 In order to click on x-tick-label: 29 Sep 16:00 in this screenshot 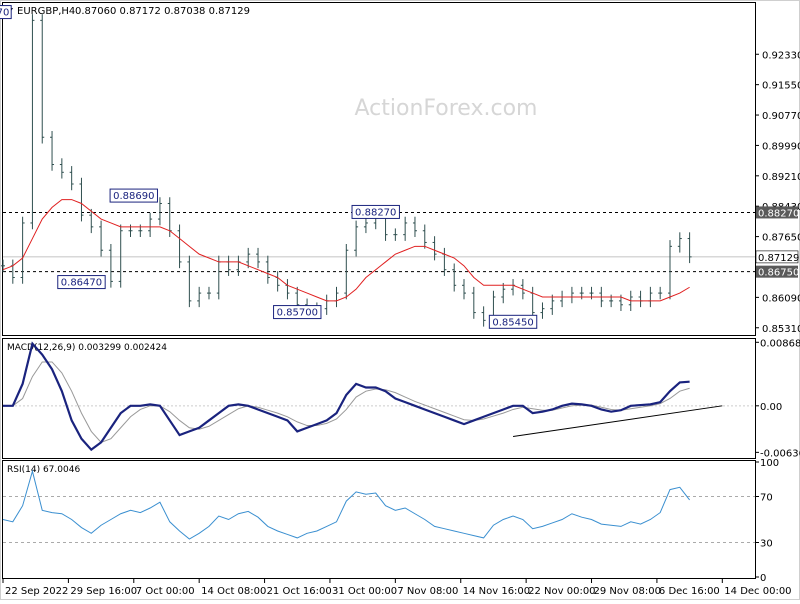, I will do `click(103, 591)`.